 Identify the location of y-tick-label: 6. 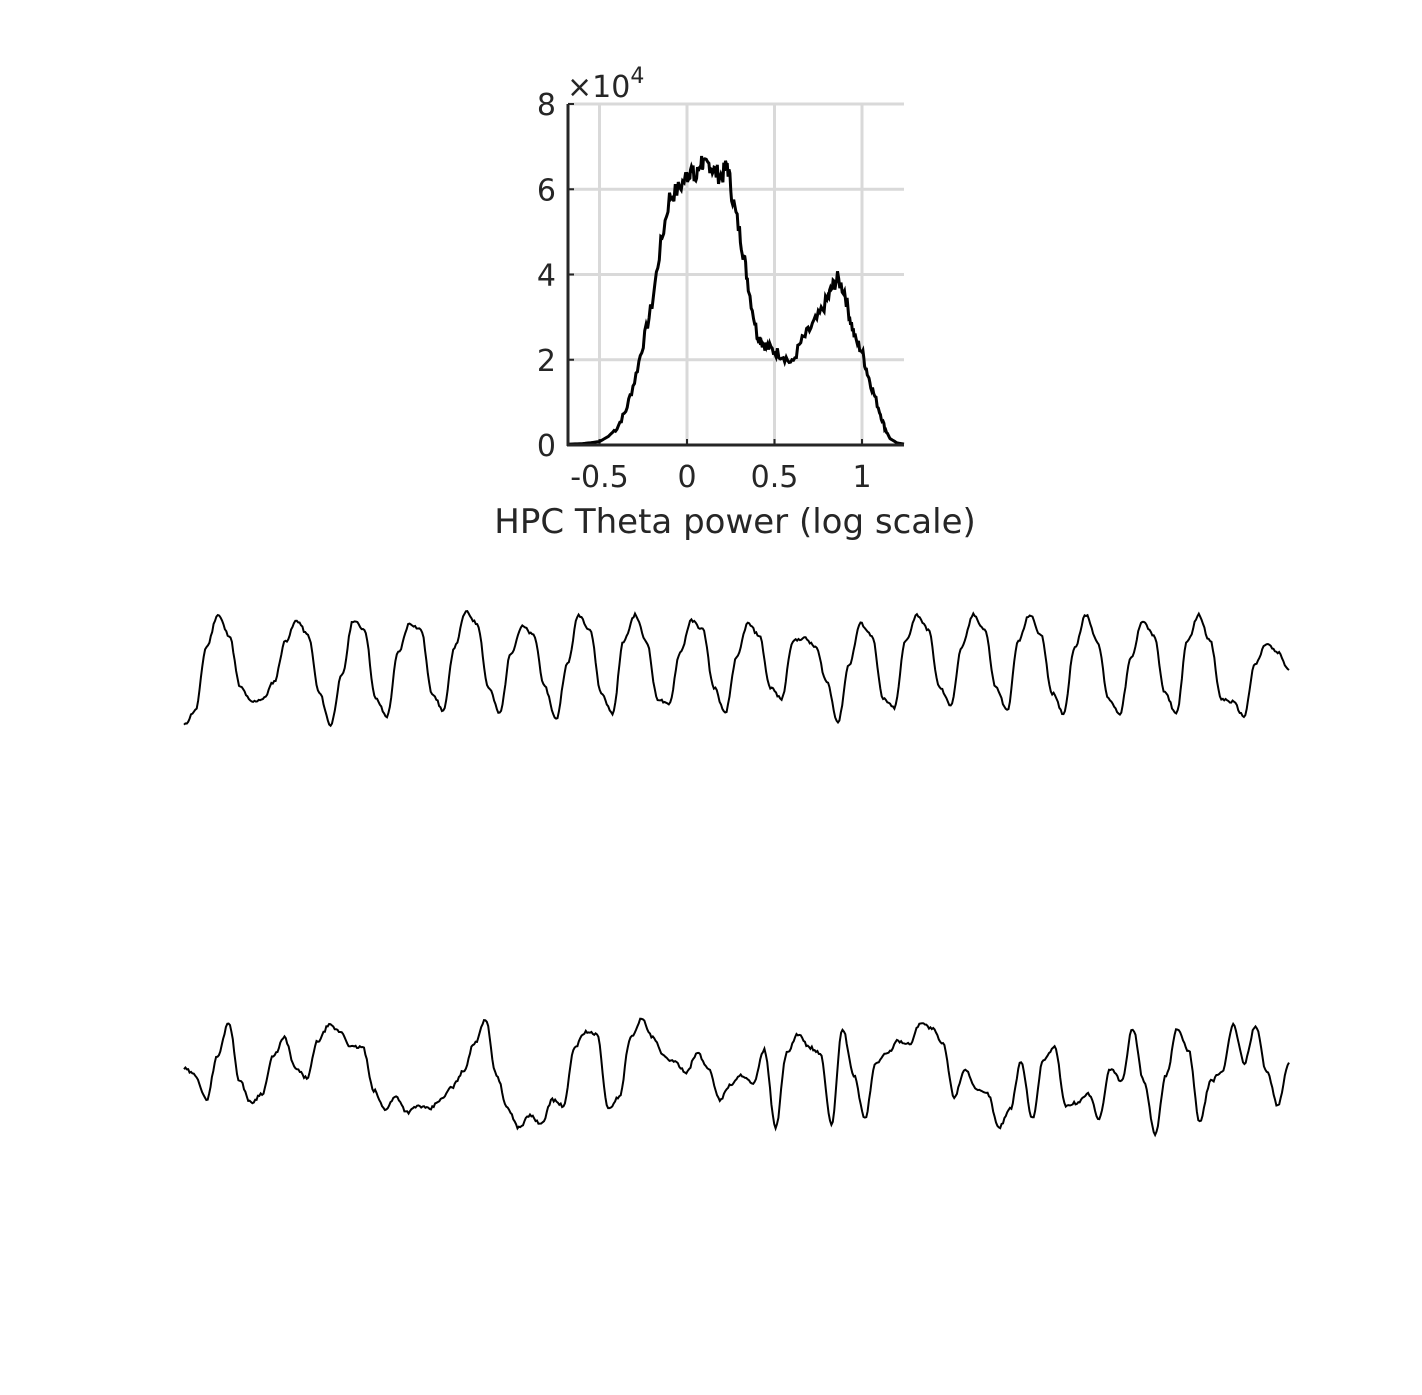
(546, 190).